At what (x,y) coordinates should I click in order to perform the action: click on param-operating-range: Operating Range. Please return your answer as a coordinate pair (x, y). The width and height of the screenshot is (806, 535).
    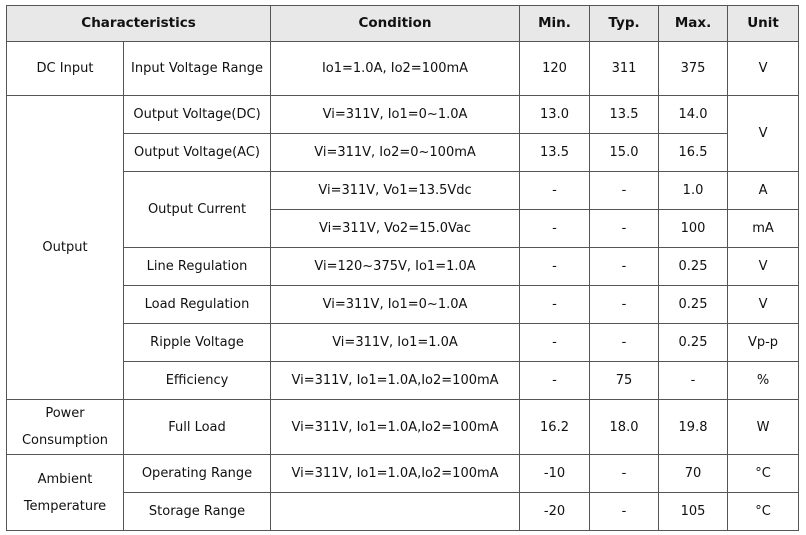
    Looking at the image, I should click on (197, 473).